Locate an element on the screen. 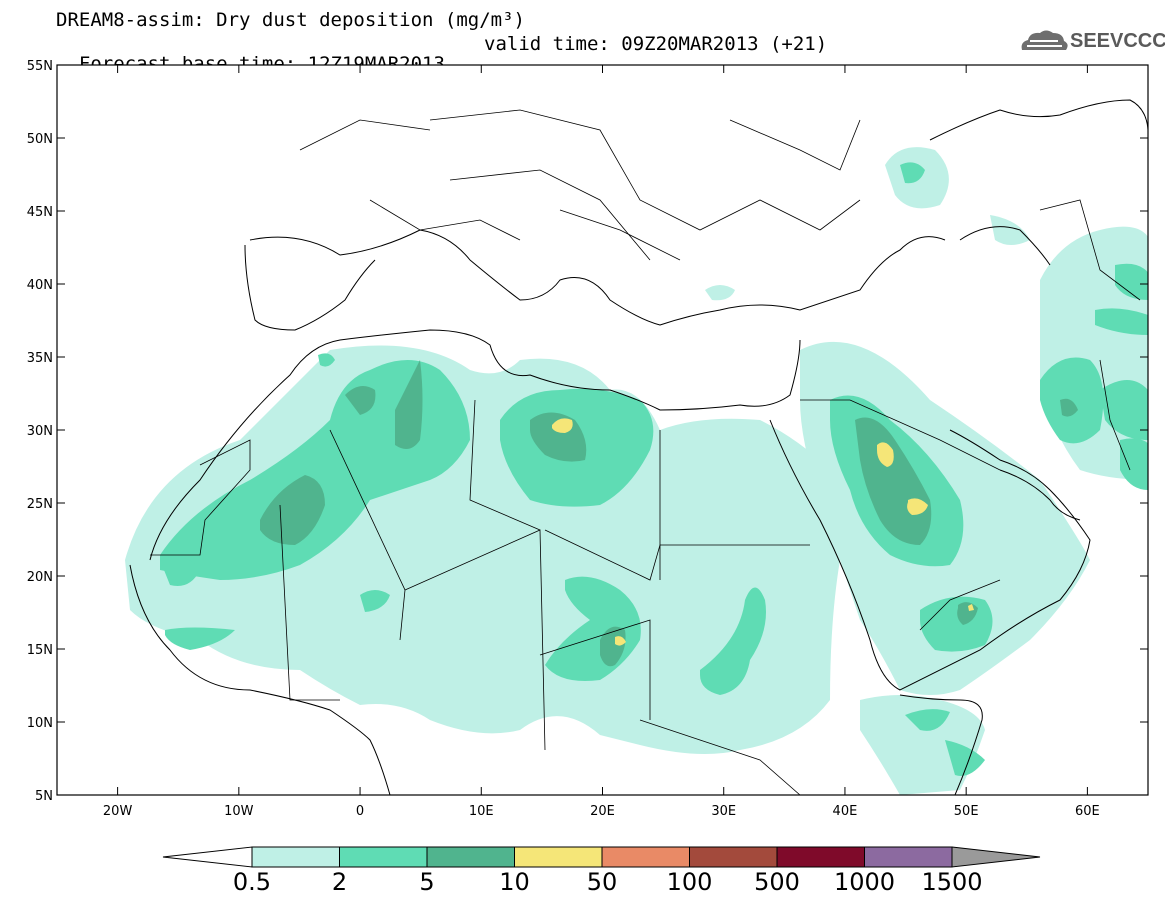  lat-tick-label: 45N is located at coordinates (40, 212).